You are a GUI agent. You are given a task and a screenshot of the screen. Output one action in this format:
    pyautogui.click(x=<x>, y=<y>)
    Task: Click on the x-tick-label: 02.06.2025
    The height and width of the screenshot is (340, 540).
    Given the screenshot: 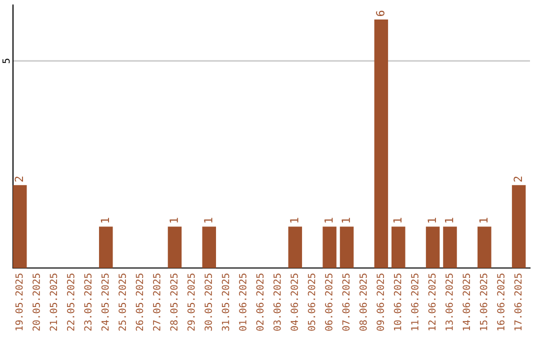 What is the action you would take?
    pyautogui.click(x=260, y=302)
    